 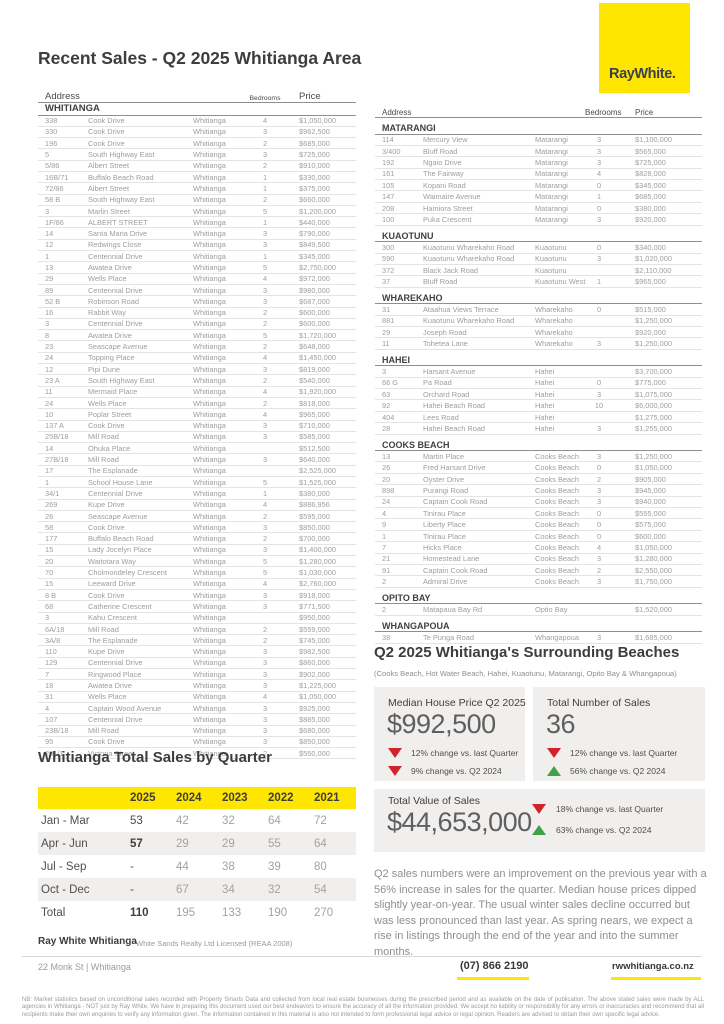 What do you see at coordinates (51, 652) in the screenshot?
I see `street-number: 110` at bounding box center [51, 652].